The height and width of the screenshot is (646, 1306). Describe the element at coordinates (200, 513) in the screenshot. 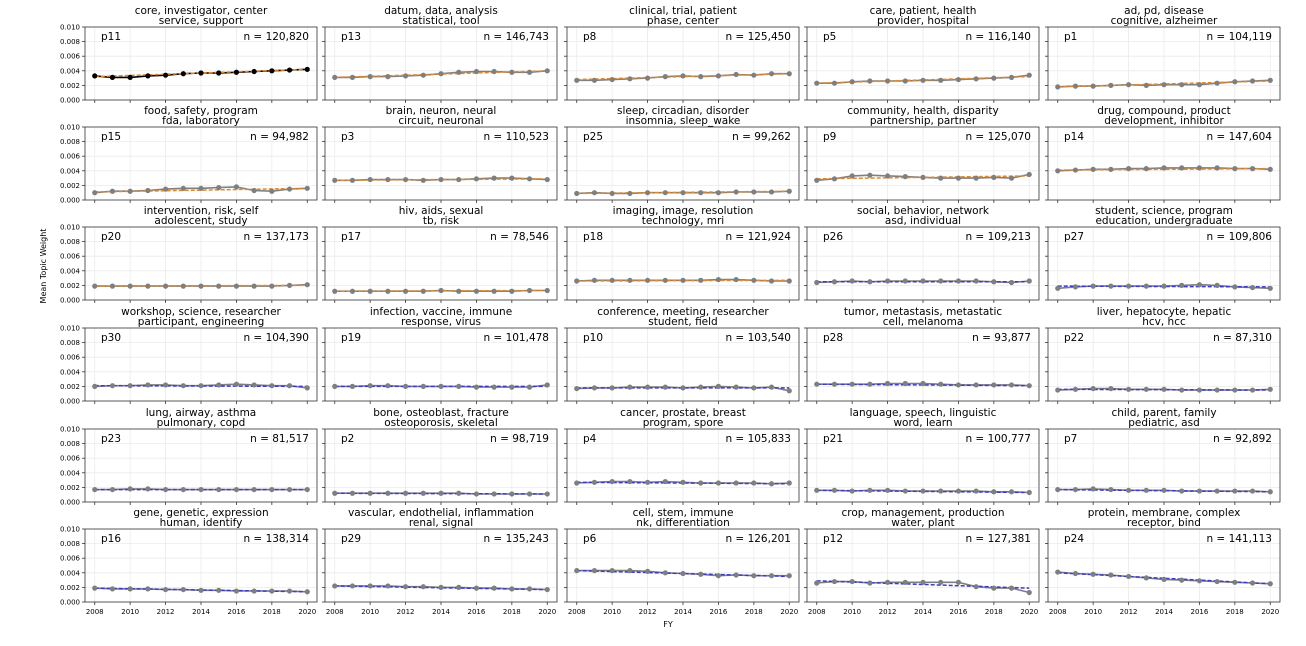

I see `panel-title-line1: gene, genetic, expression` at that location.